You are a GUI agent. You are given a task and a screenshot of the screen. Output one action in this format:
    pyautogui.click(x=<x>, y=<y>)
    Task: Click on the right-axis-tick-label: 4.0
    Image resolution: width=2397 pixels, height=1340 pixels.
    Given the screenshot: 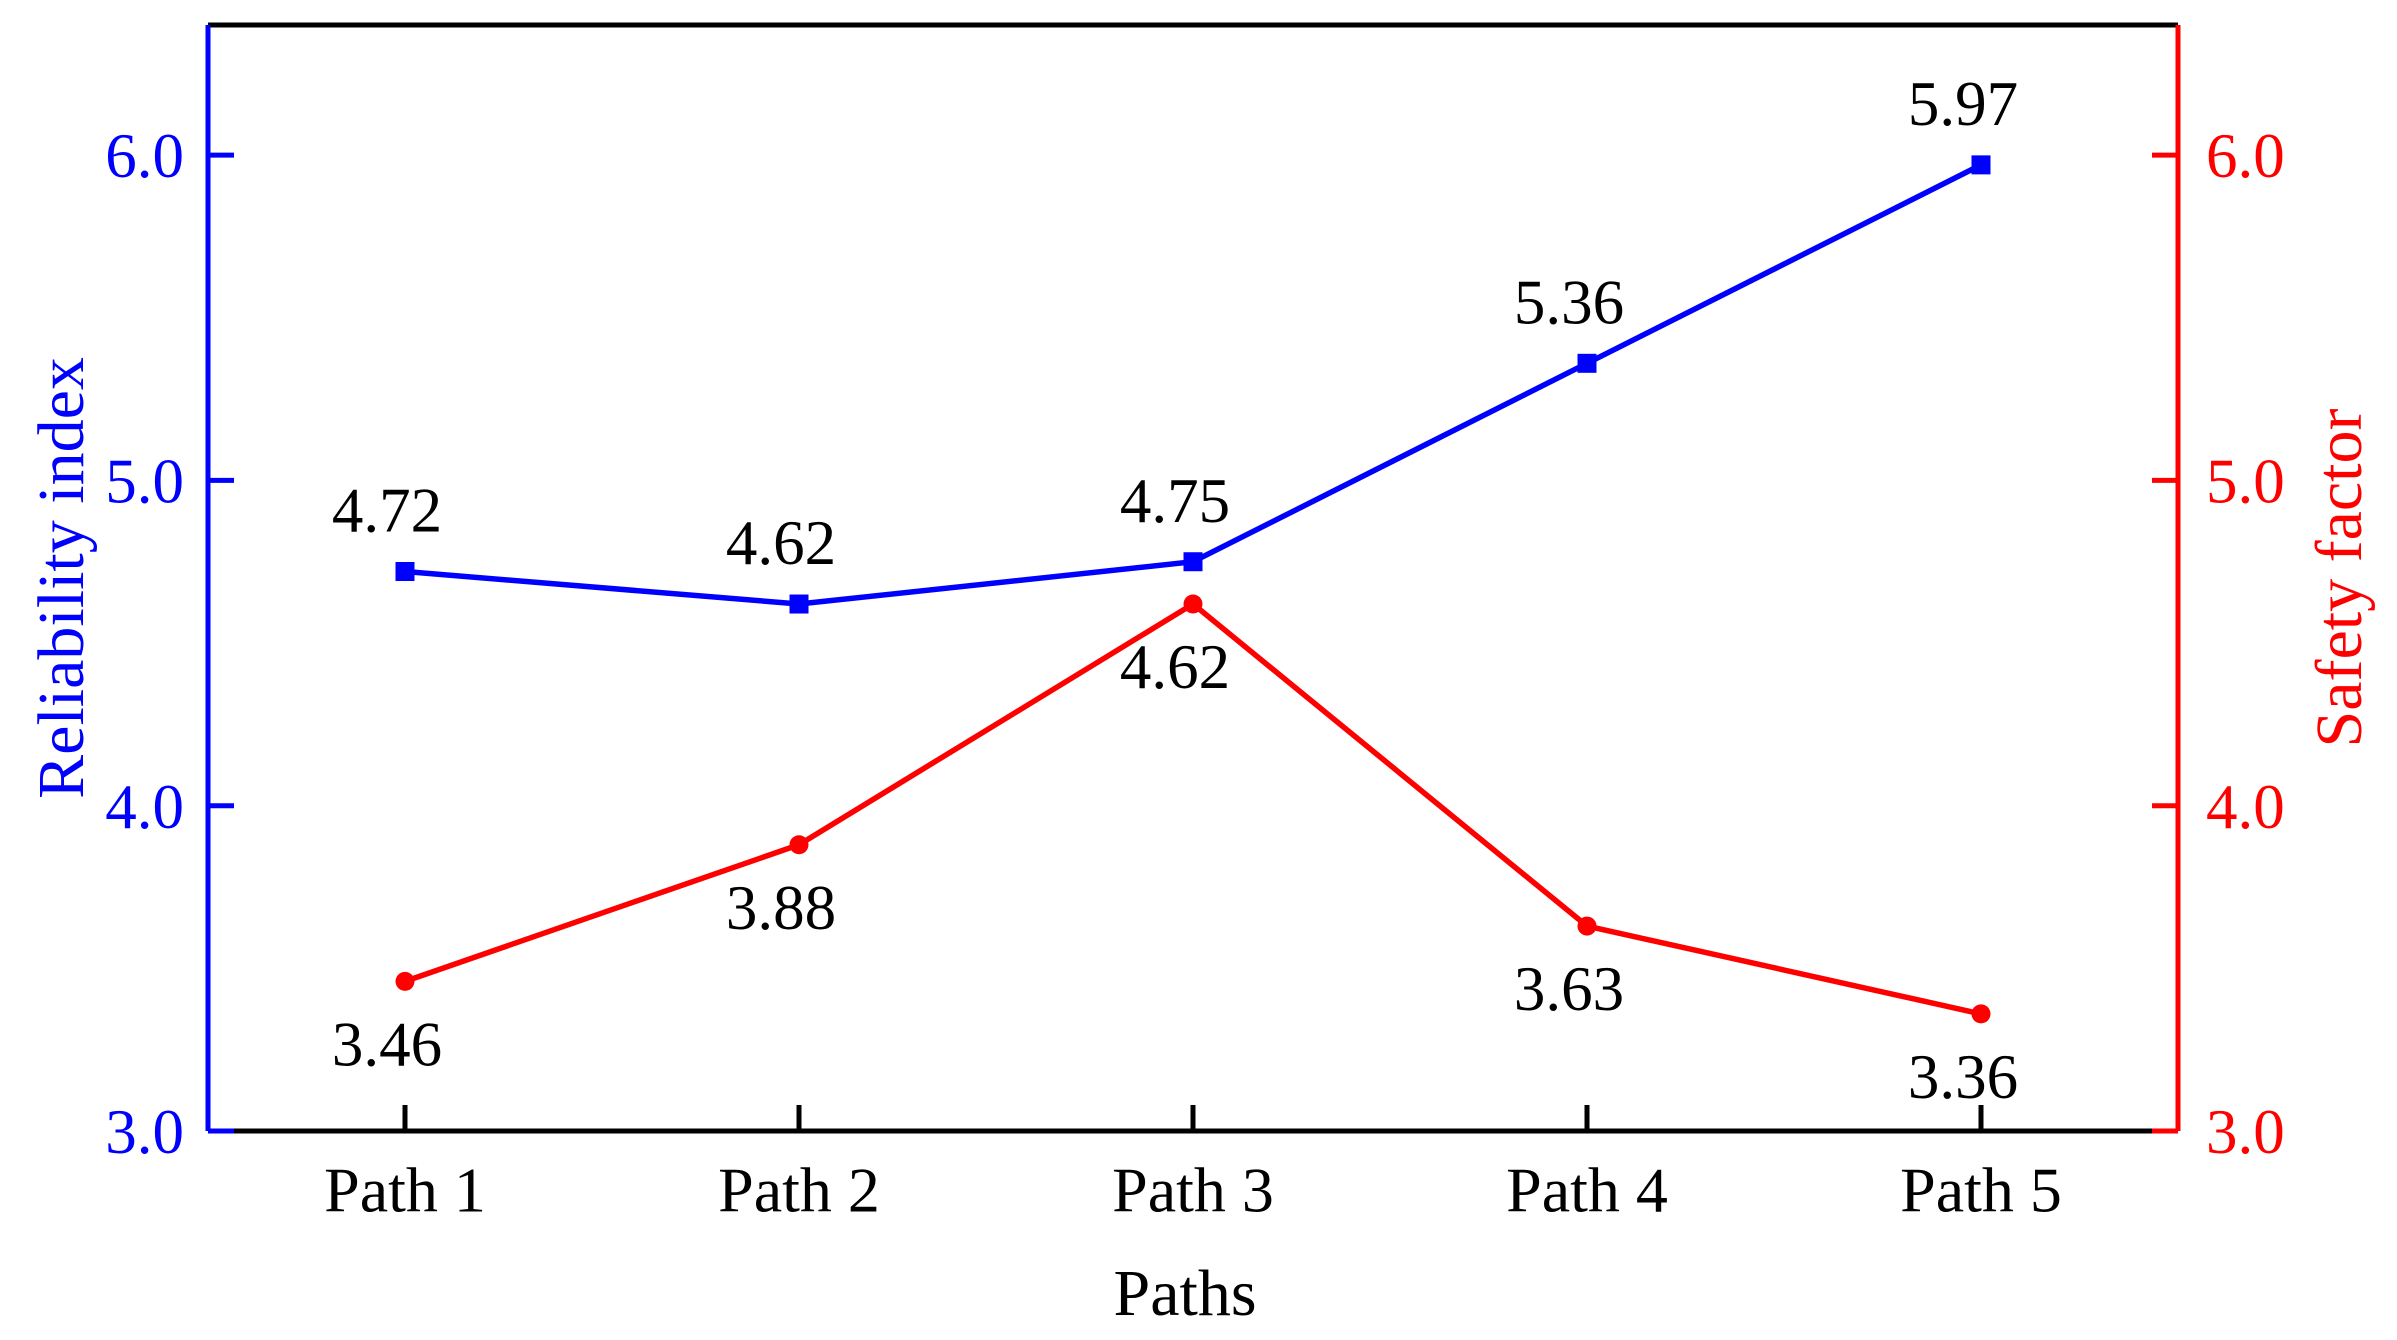 What is the action you would take?
    pyautogui.click(x=2245, y=807)
    